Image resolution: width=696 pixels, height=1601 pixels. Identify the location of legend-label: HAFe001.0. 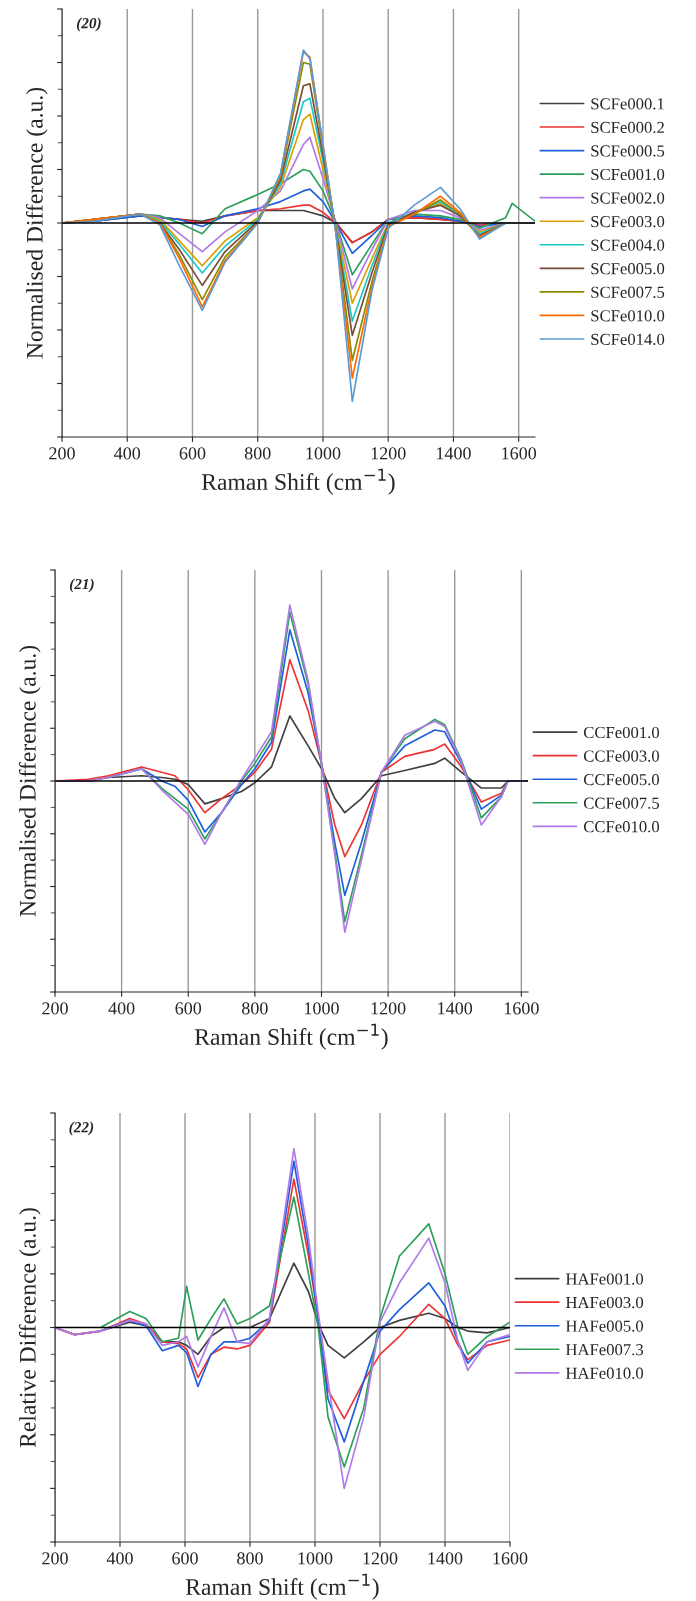
(604, 1279).